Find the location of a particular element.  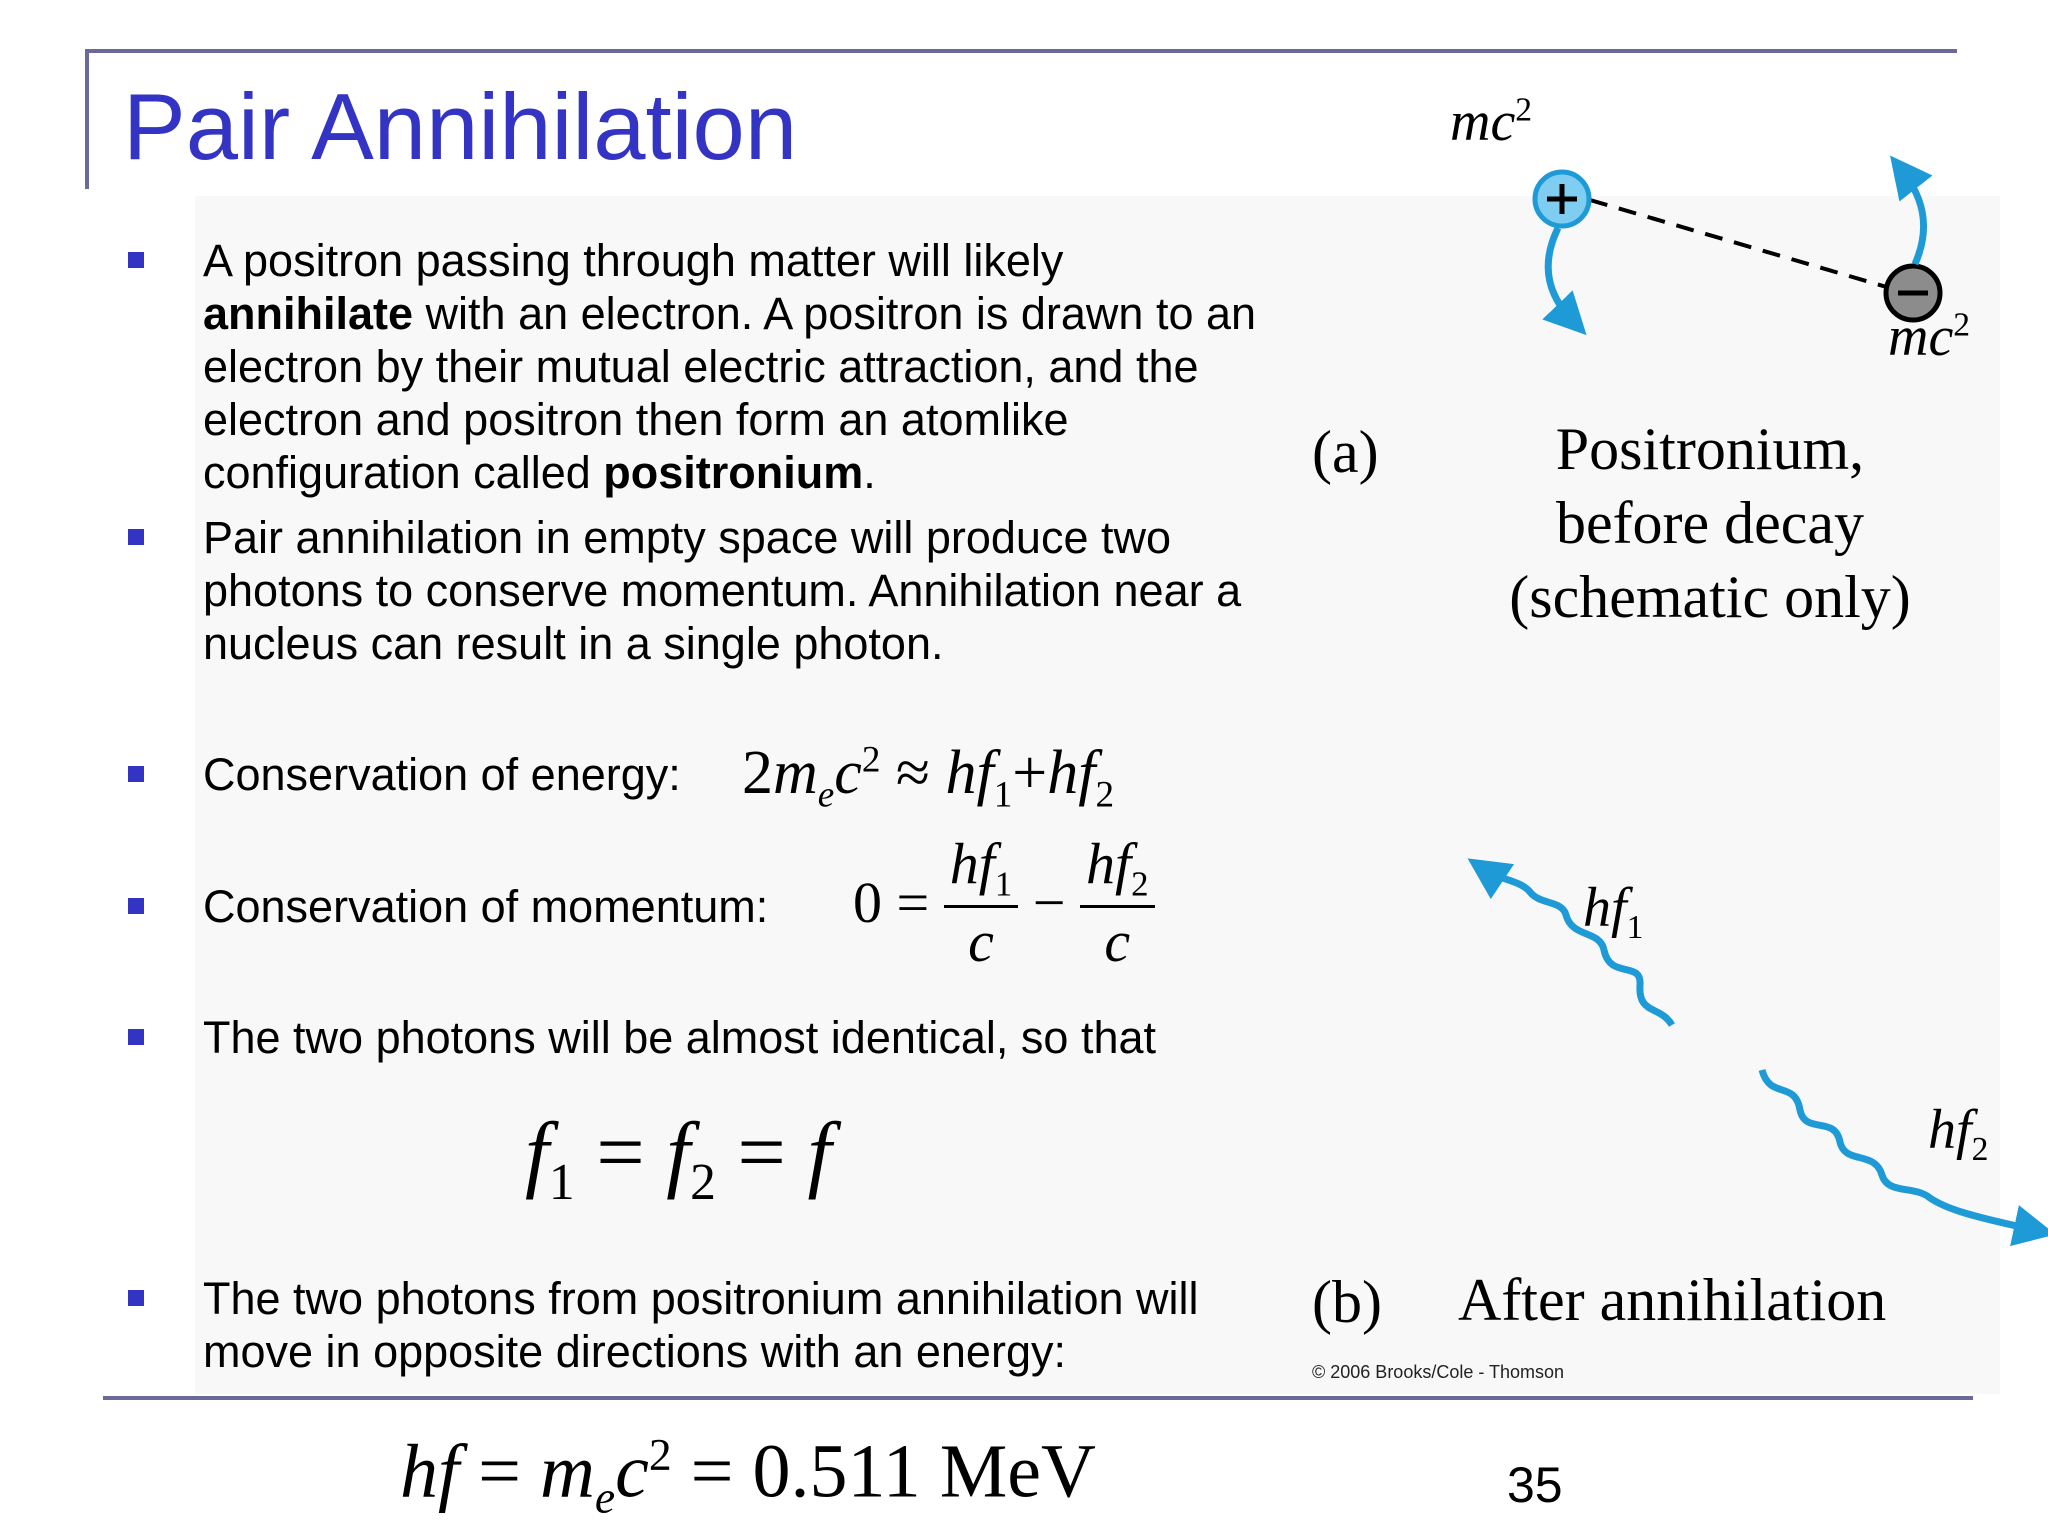

label-mc2-positron: mc2 is located at coordinates (1491, 122).